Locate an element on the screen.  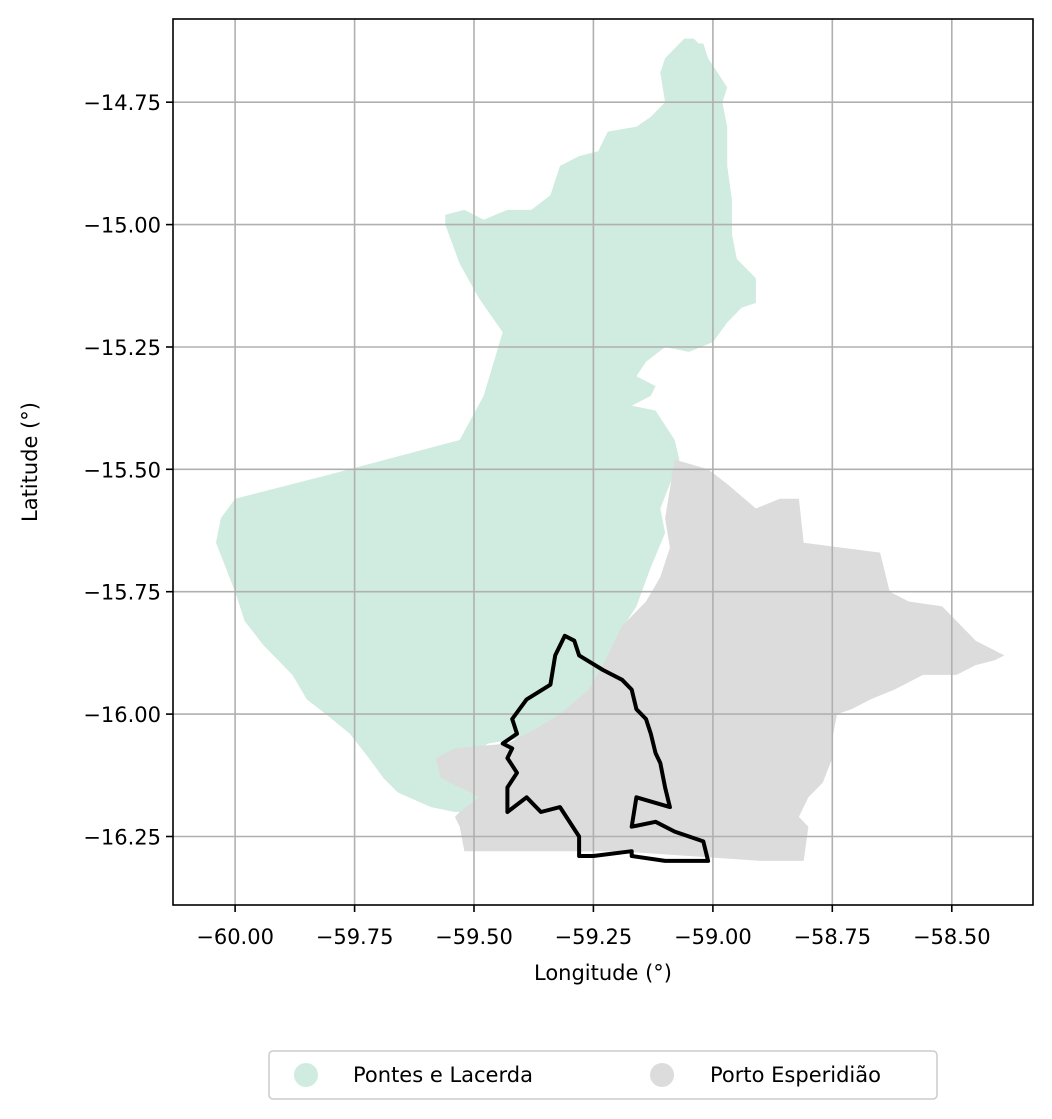
legend: Pontes e Lacerda Porto Esperidião is located at coordinates (603, 1075).